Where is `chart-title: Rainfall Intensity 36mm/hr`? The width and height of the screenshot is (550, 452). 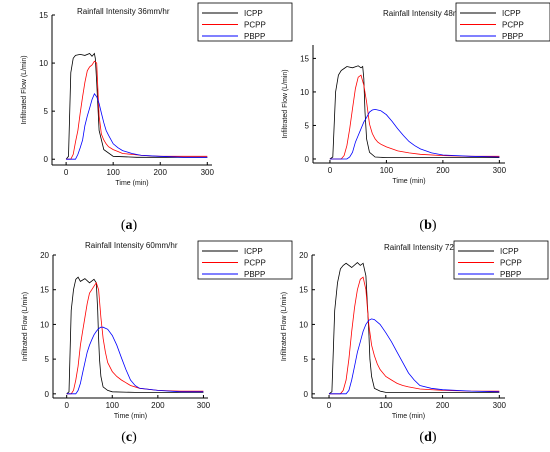
chart-title: Rainfall Intensity 36mm/hr is located at coordinates (123, 11).